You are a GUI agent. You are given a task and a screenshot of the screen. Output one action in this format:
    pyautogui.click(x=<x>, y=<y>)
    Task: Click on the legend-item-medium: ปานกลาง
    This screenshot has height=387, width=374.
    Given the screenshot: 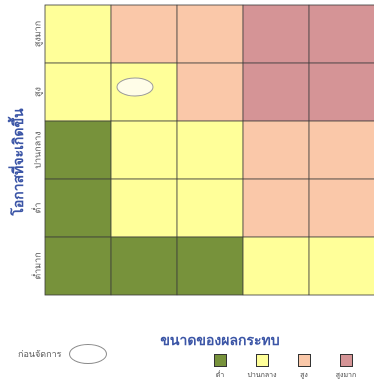 What is the action you would take?
    pyautogui.click(x=262, y=367)
    